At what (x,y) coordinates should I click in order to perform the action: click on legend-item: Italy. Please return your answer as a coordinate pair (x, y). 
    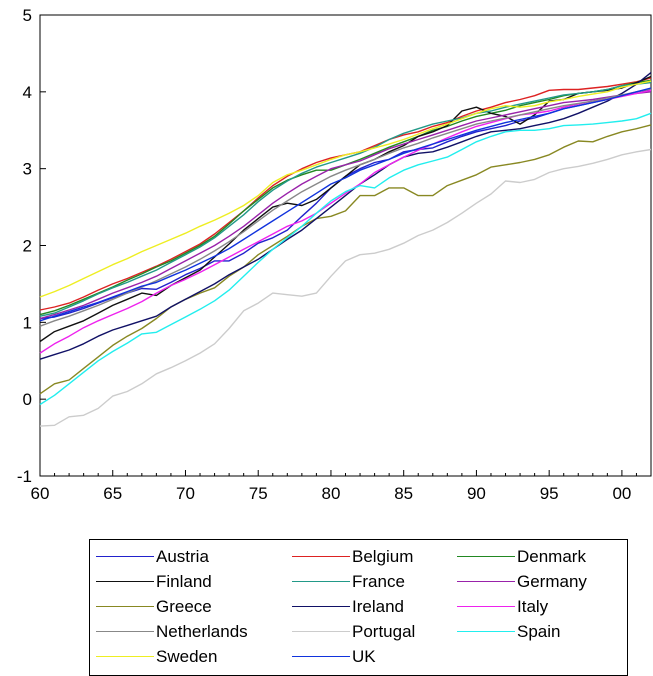
    Looking at the image, I should click on (542, 606).